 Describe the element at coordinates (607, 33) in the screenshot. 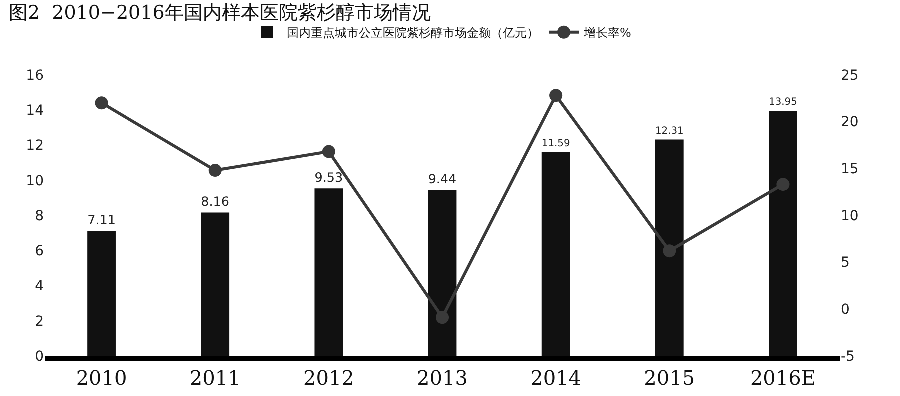

I see `legend-label: 增长率%` at that location.